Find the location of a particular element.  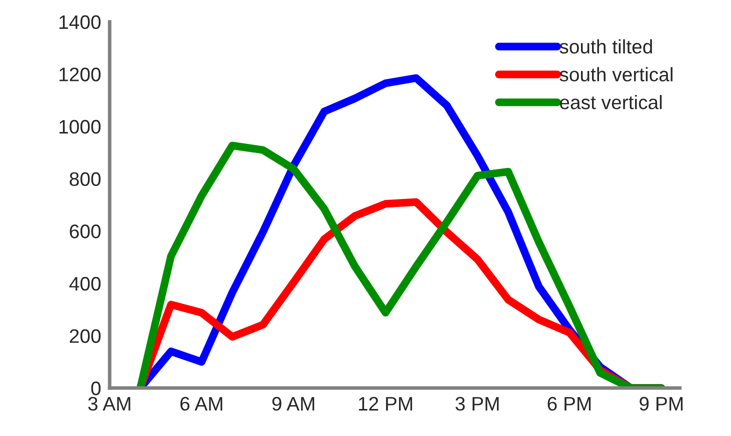

x-tick-label: 3 PM is located at coordinates (477, 403).